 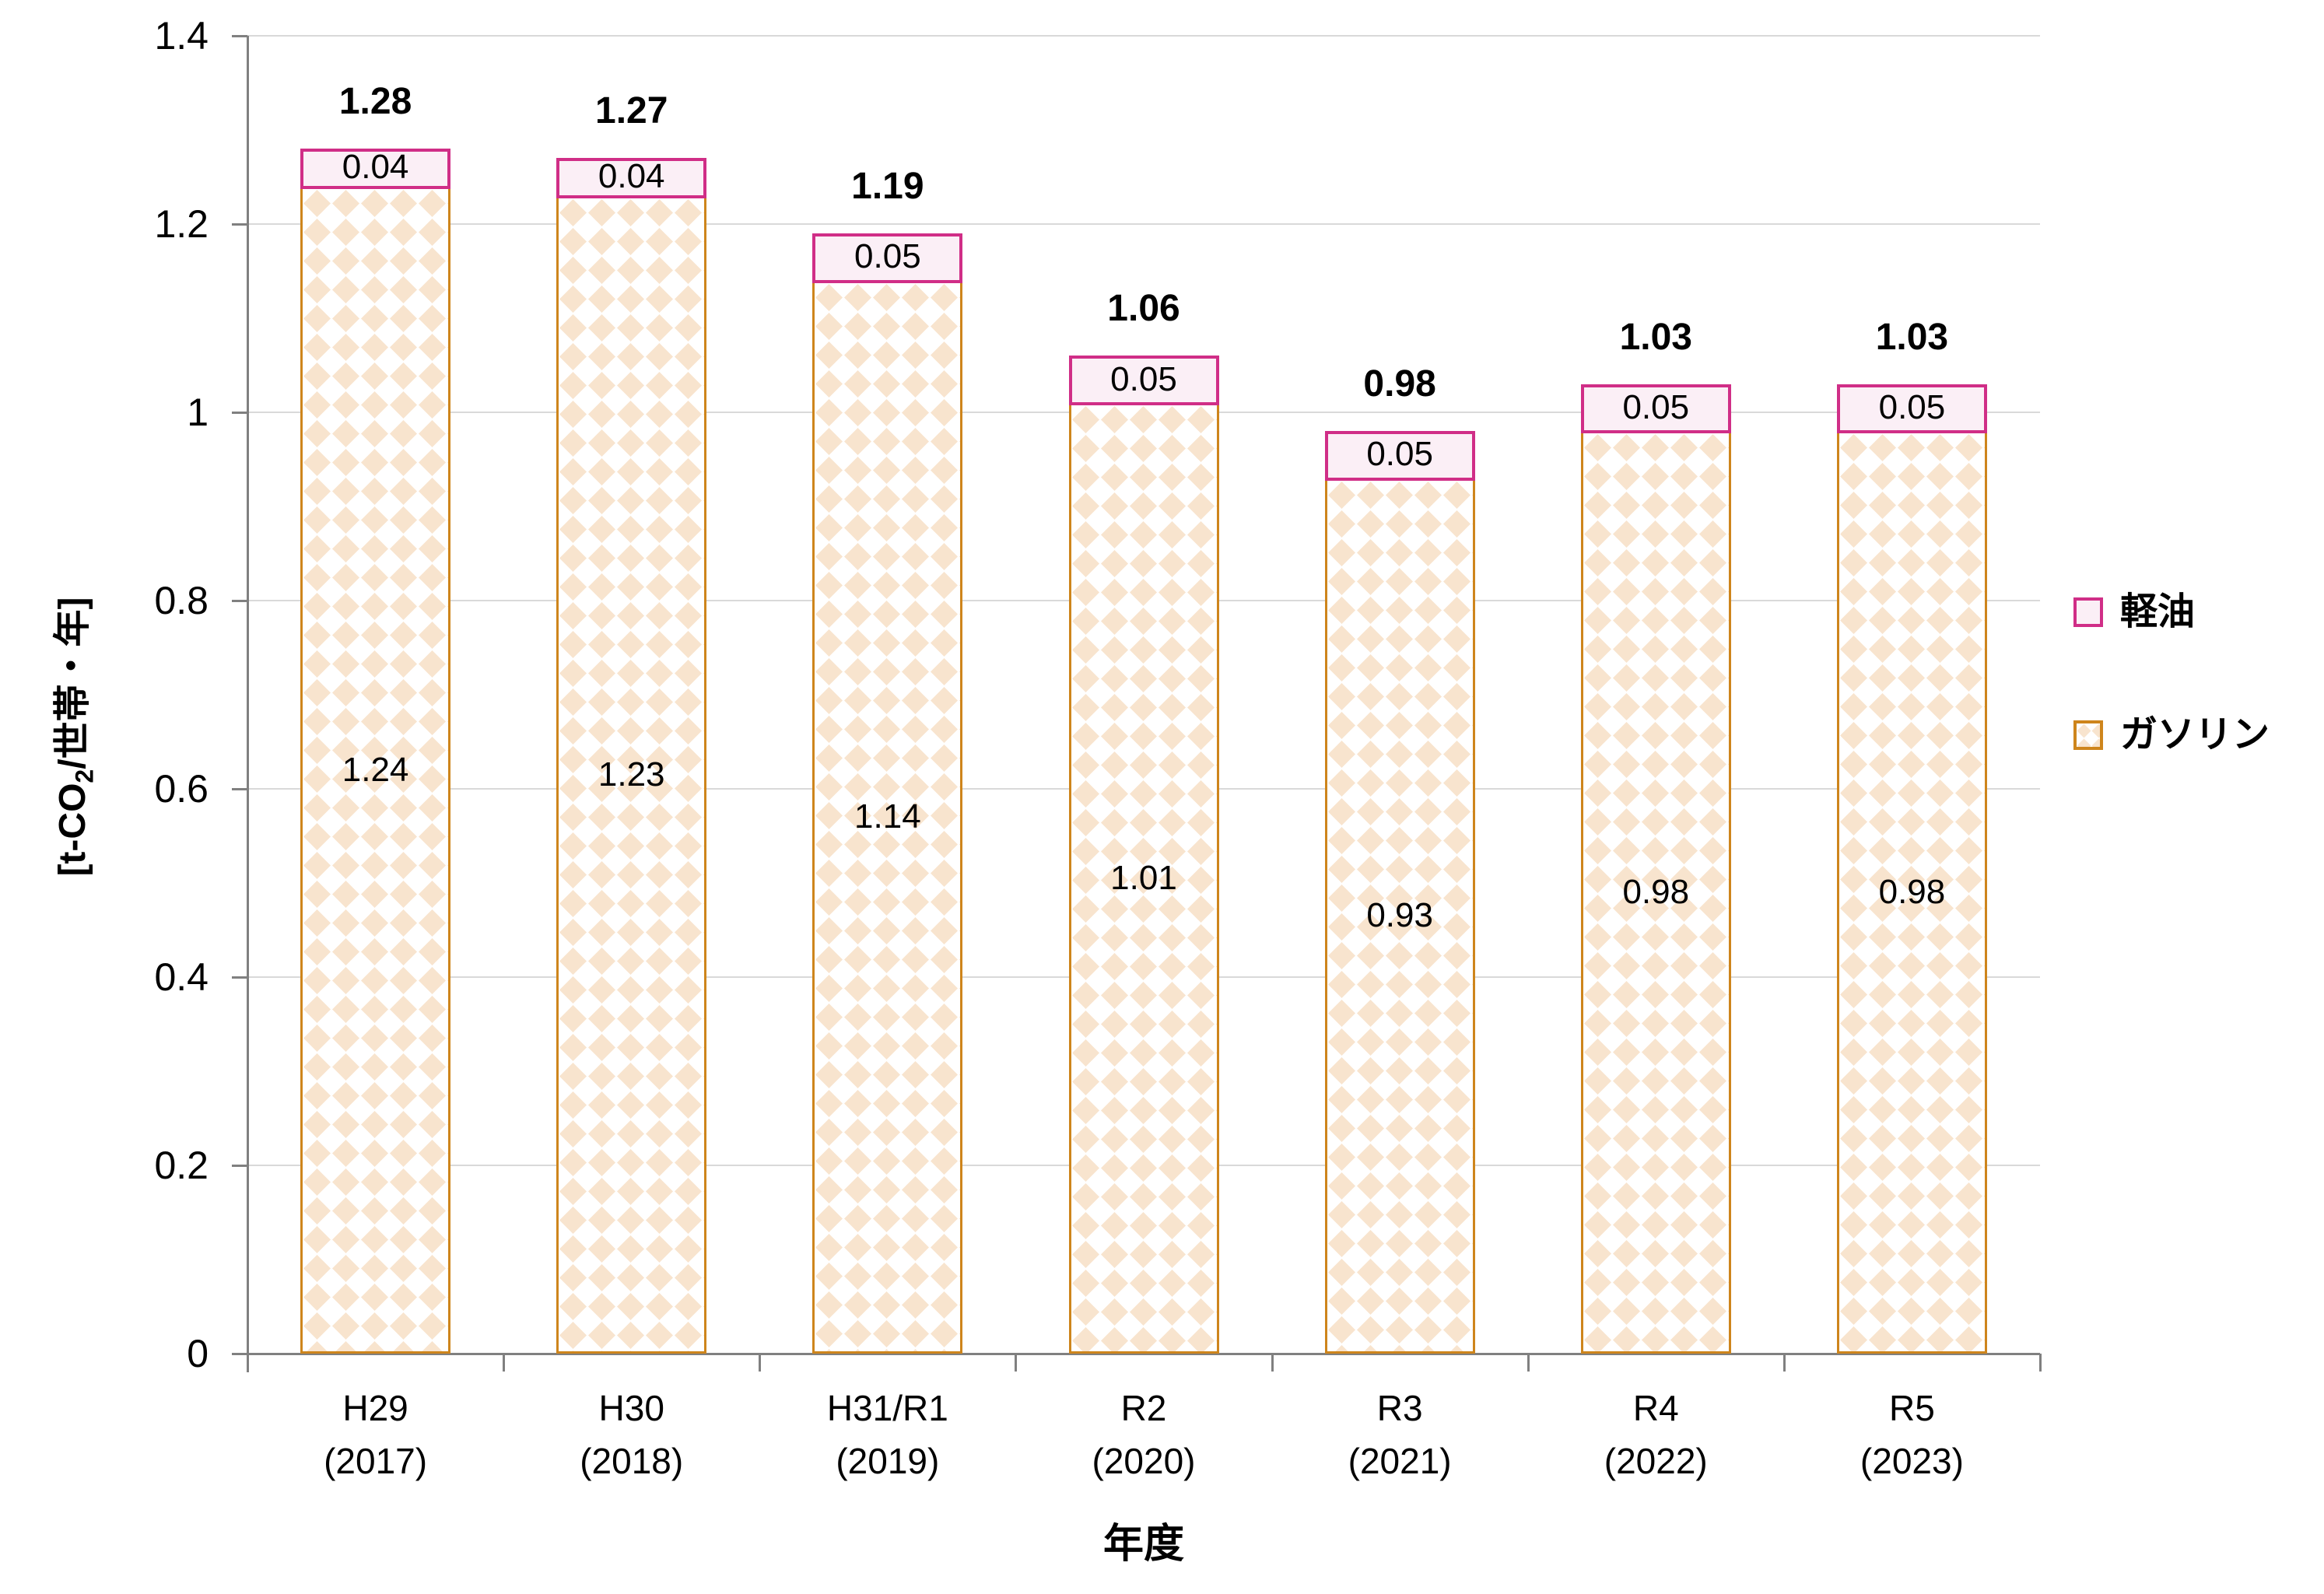 What do you see at coordinates (1399, 384) in the screenshot?
I see `total-value-label: 0.98` at bounding box center [1399, 384].